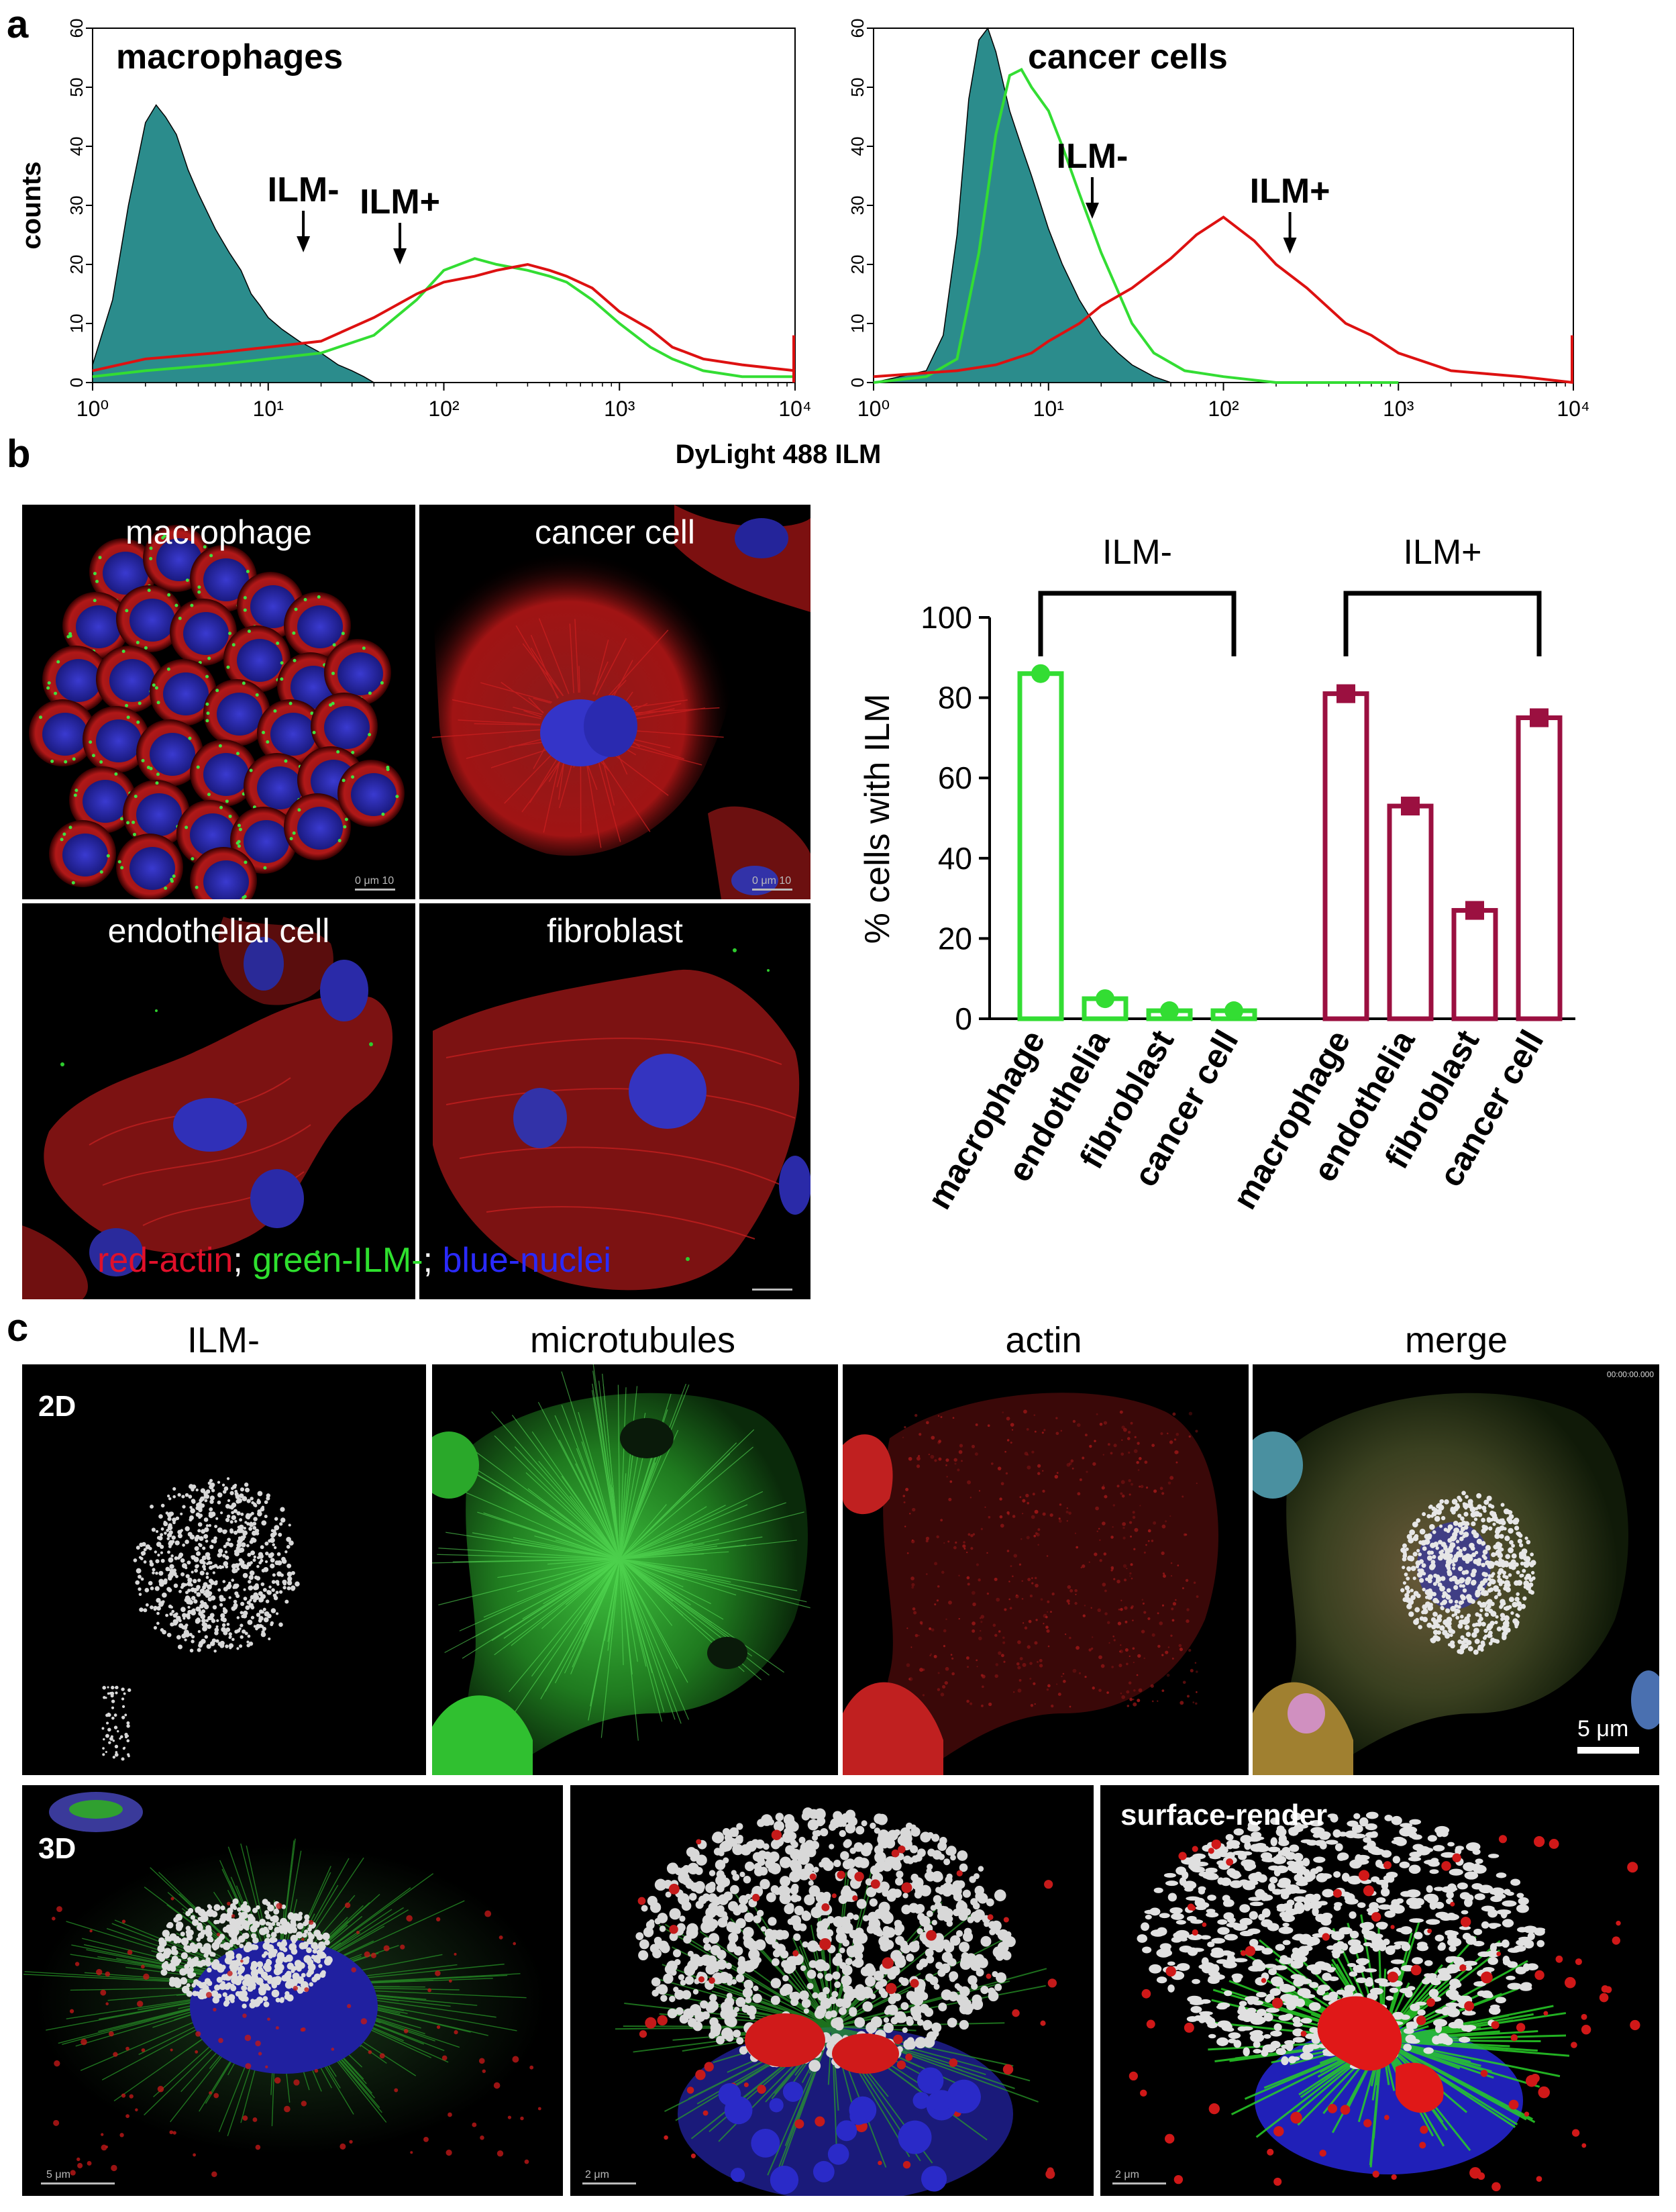 This screenshot has width=1676, height=2212. I want to click on y-axis-label: counts, so click(31, 205).